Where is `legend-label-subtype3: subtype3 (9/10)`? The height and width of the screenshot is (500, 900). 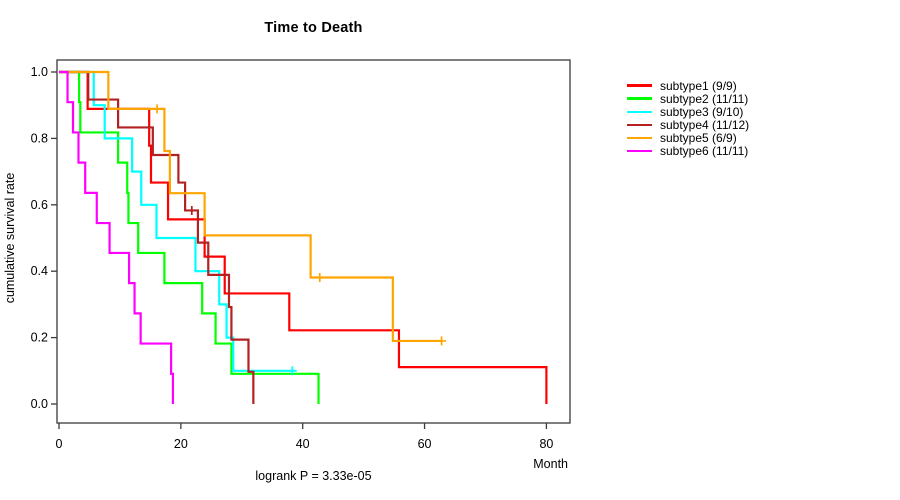
legend-label-subtype3: subtype3 (9/10) is located at coordinates (702, 111).